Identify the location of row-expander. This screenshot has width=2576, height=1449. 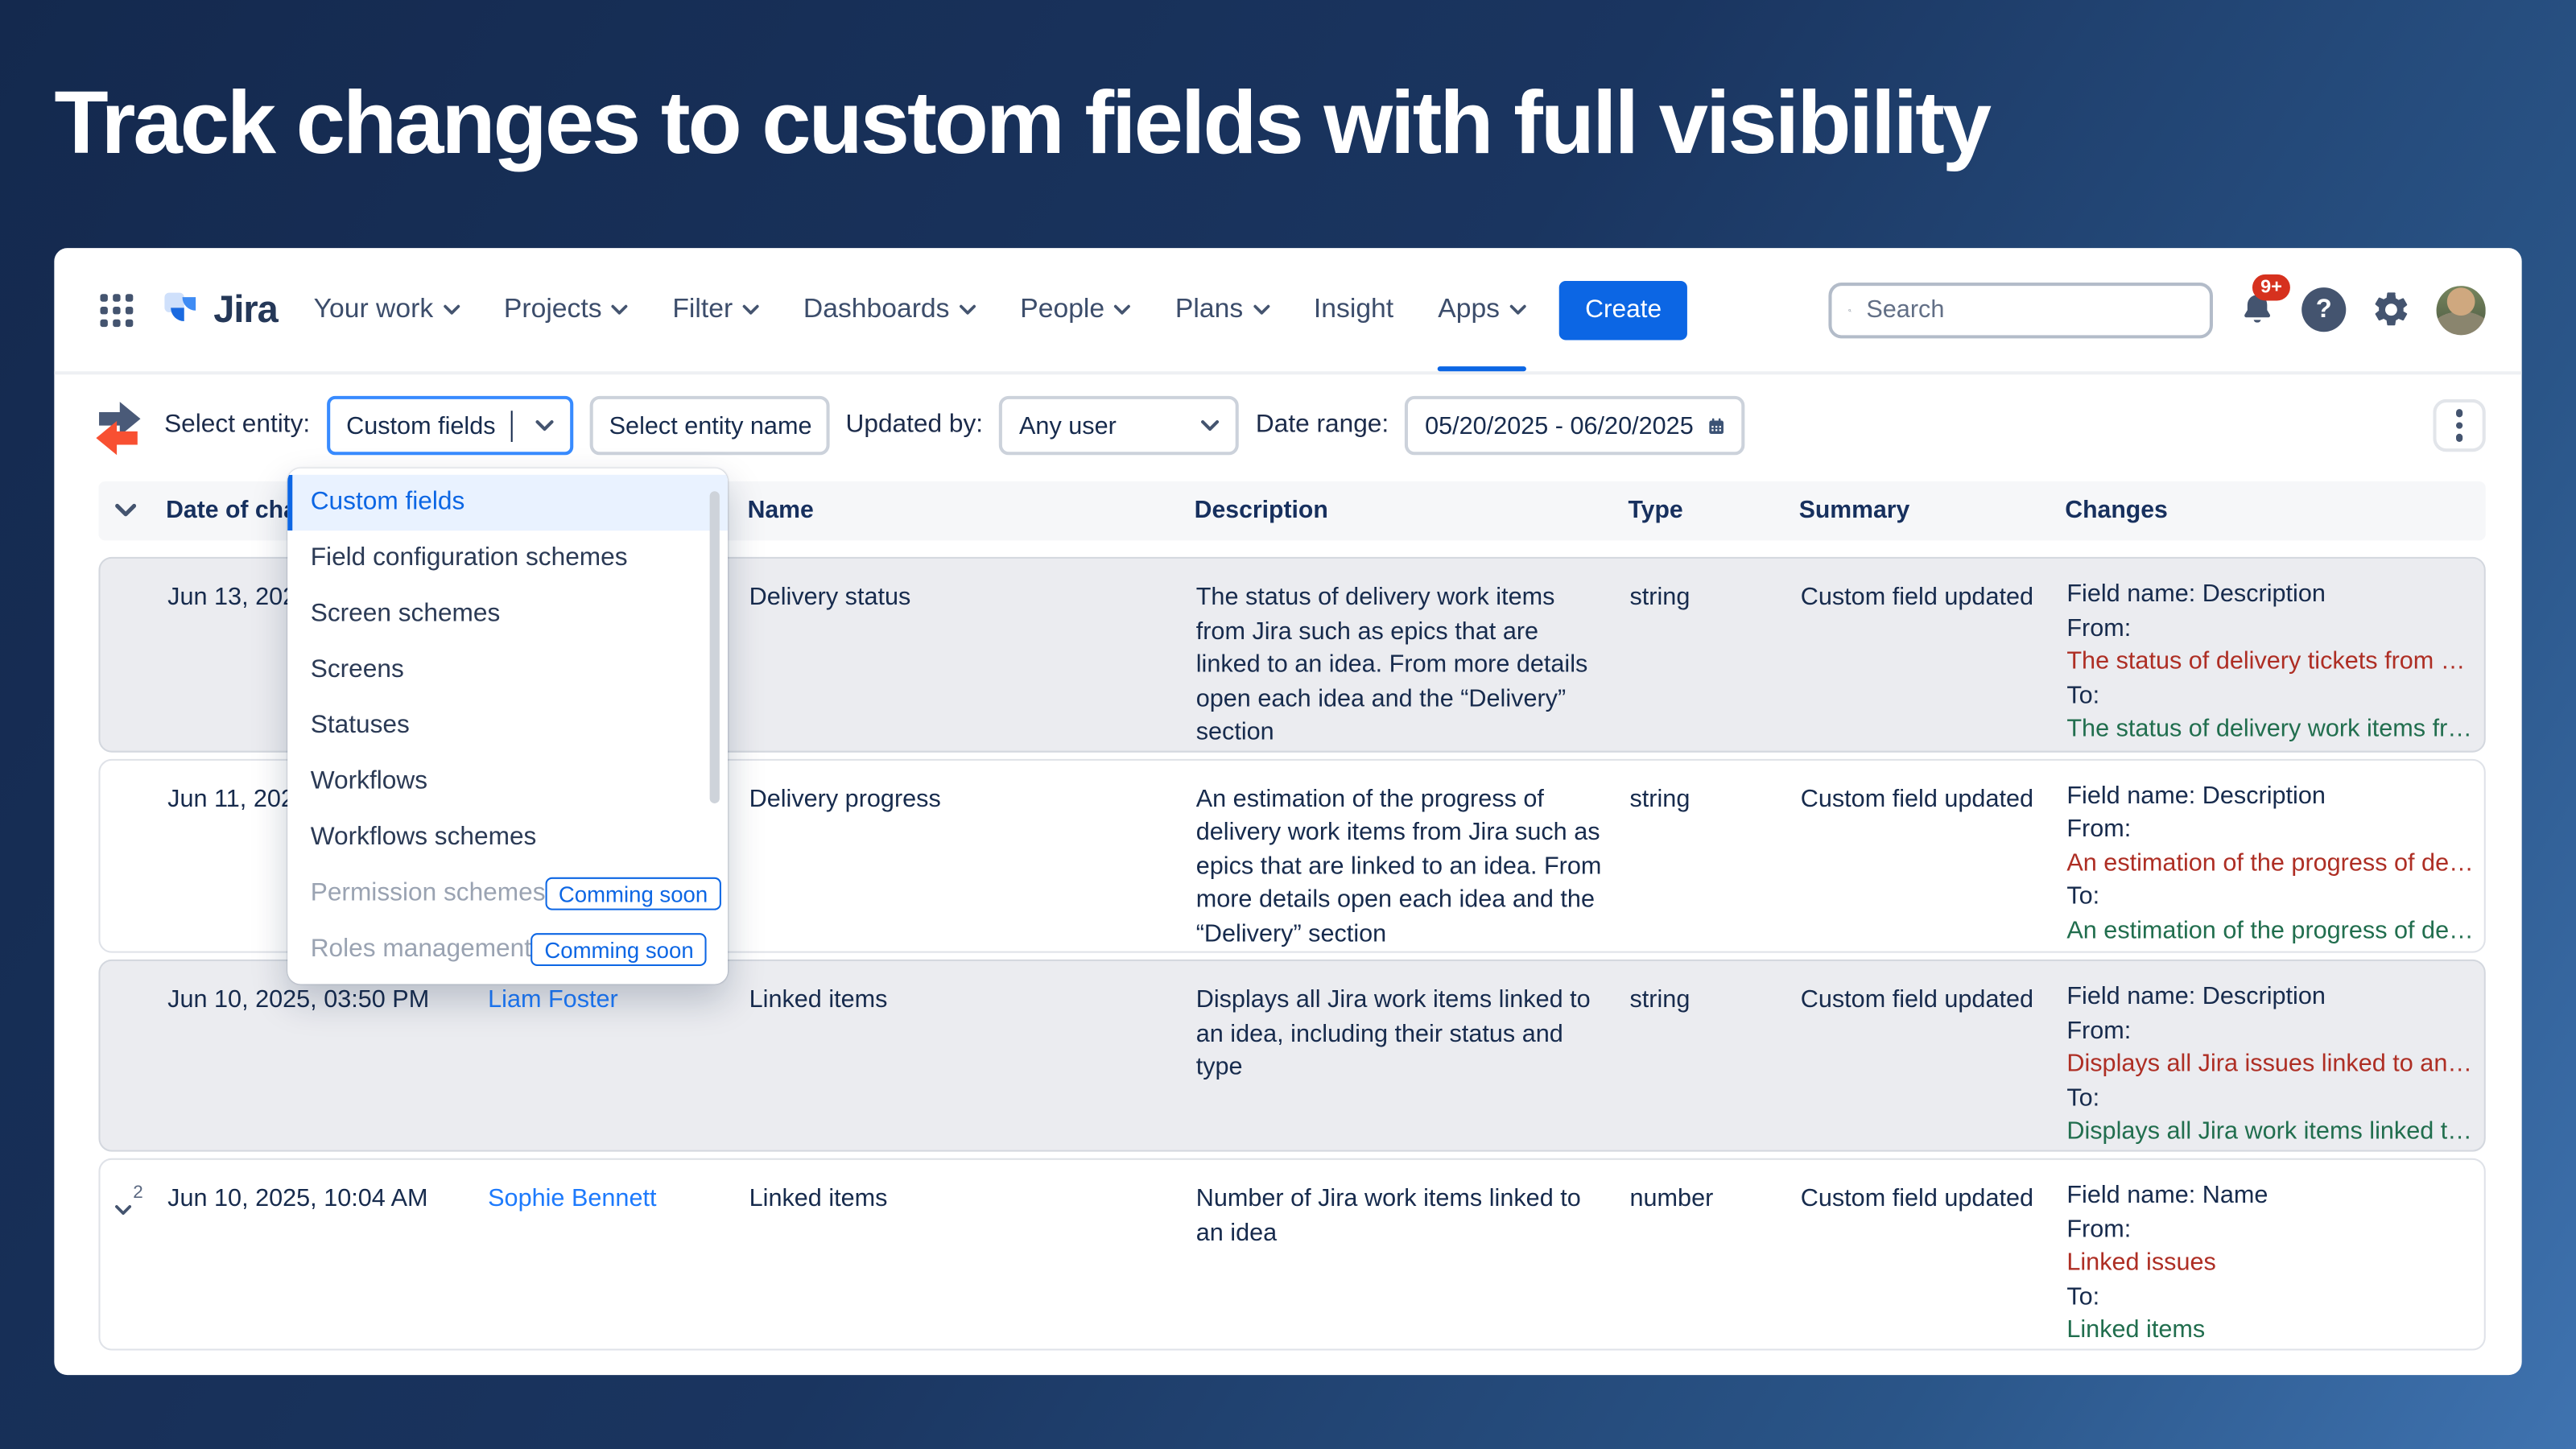
(133, 654).